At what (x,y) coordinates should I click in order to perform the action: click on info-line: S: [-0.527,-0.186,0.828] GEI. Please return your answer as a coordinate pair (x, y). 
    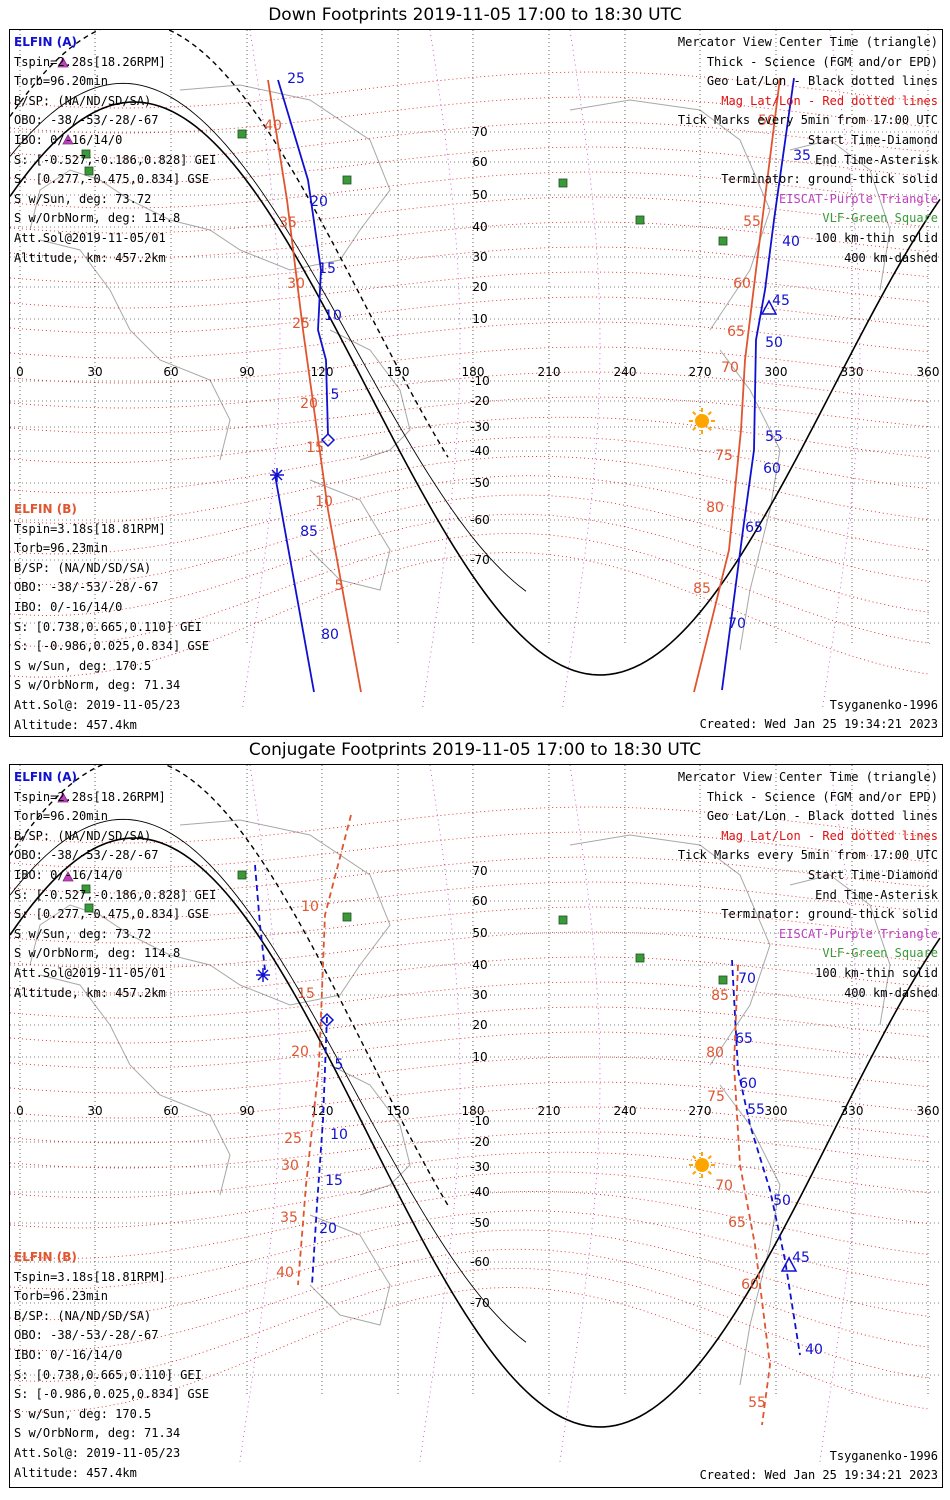
    Looking at the image, I should click on (115, 159).